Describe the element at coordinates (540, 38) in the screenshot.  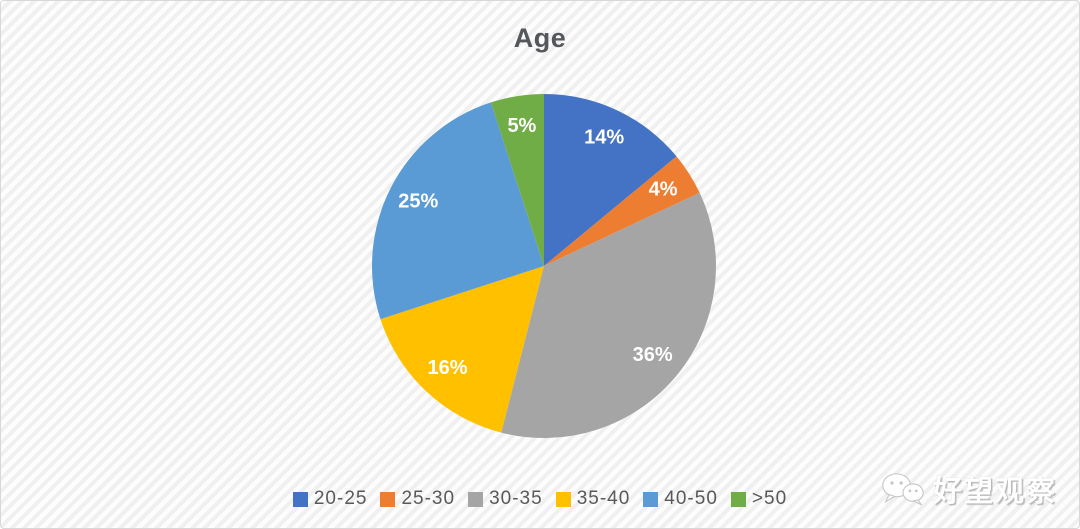
I see `chart-title: Age` at that location.